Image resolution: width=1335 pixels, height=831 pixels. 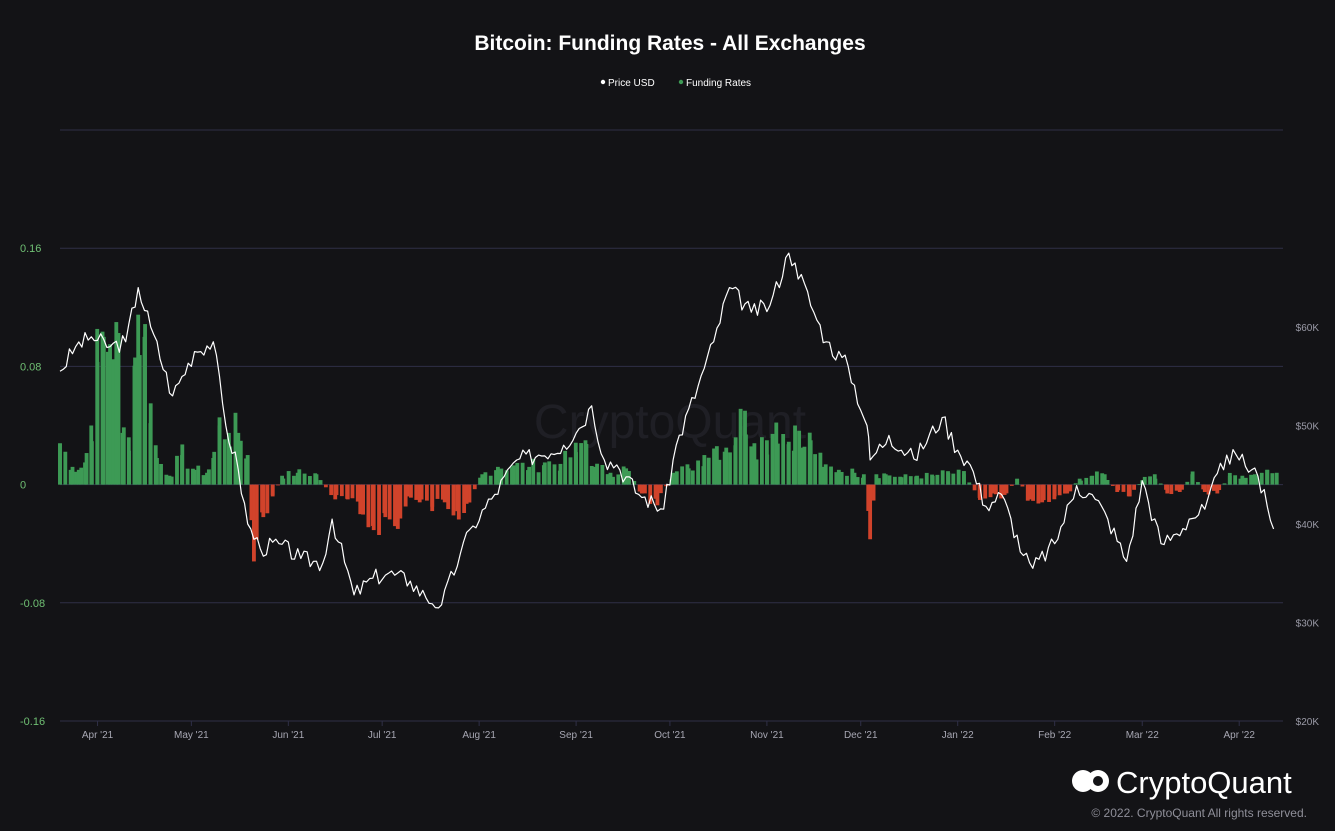 What do you see at coordinates (767, 735) in the screenshot?
I see `x-tick-label: Nov '21` at bounding box center [767, 735].